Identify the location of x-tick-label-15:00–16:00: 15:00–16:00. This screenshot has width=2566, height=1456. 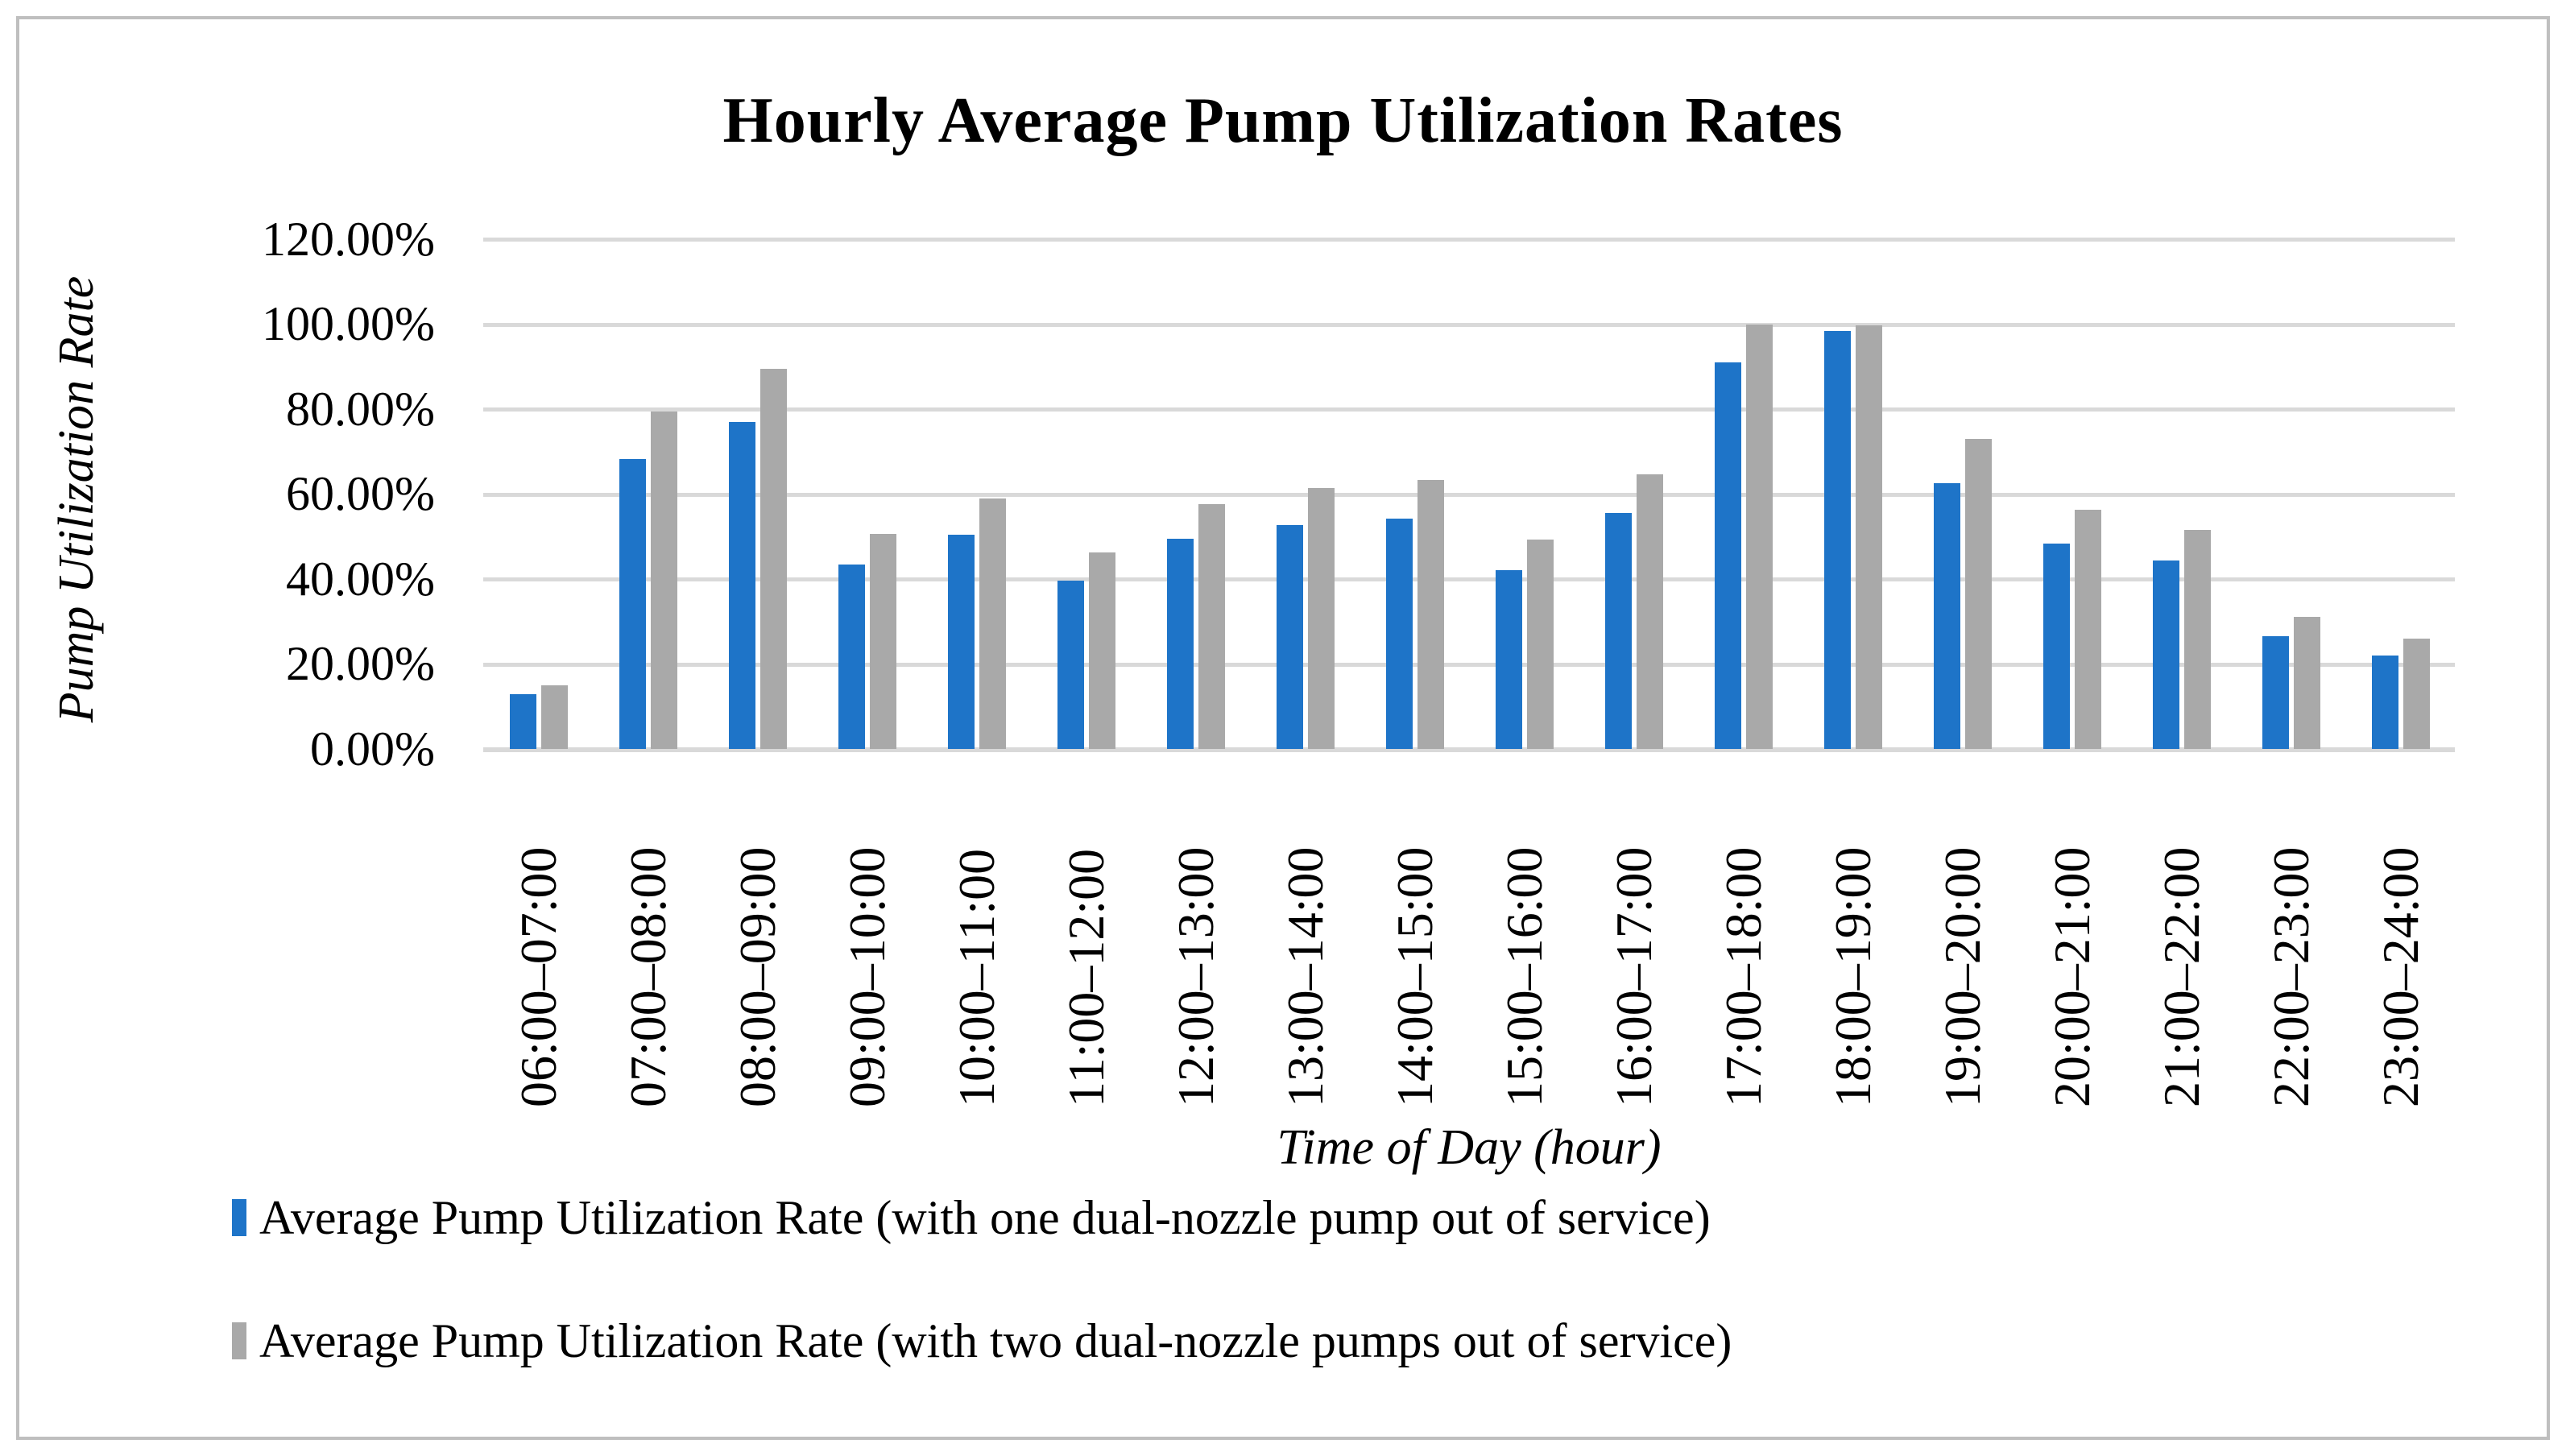
(1524, 976).